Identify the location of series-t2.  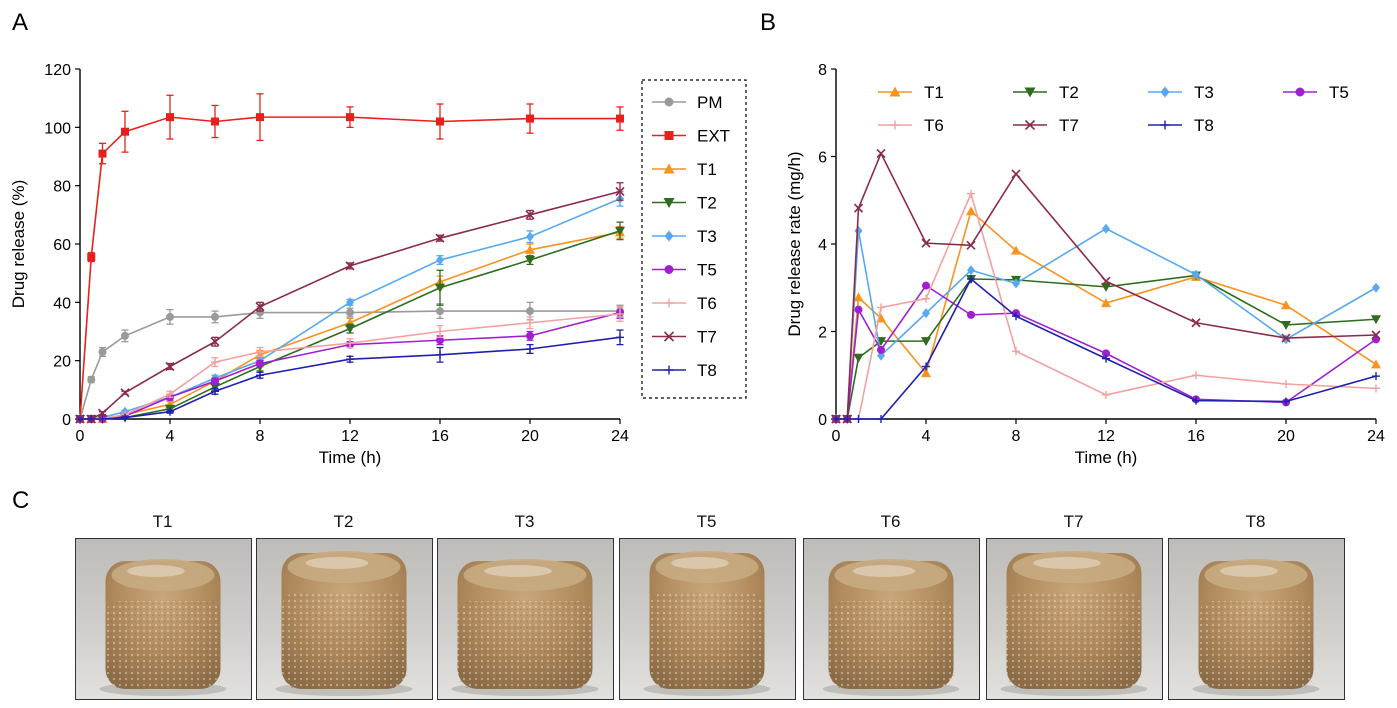
(1106, 347).